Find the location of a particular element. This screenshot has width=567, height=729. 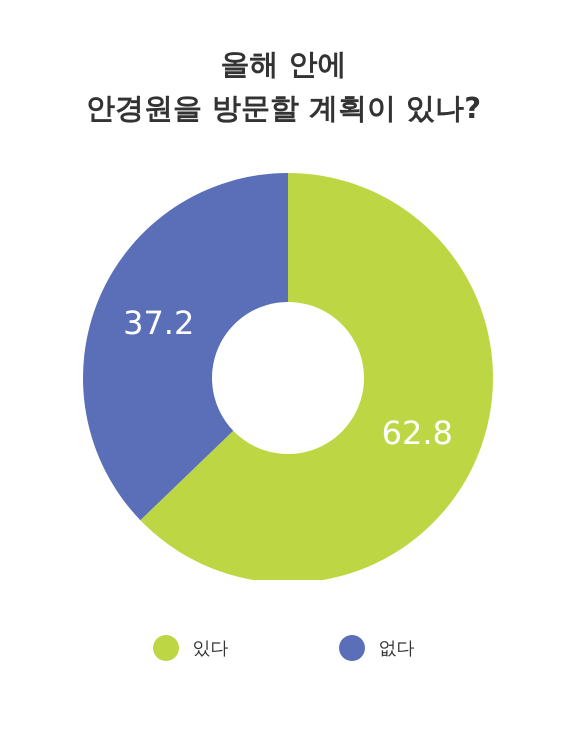

data-label: 37.2 is located at coordinates (158, 323).